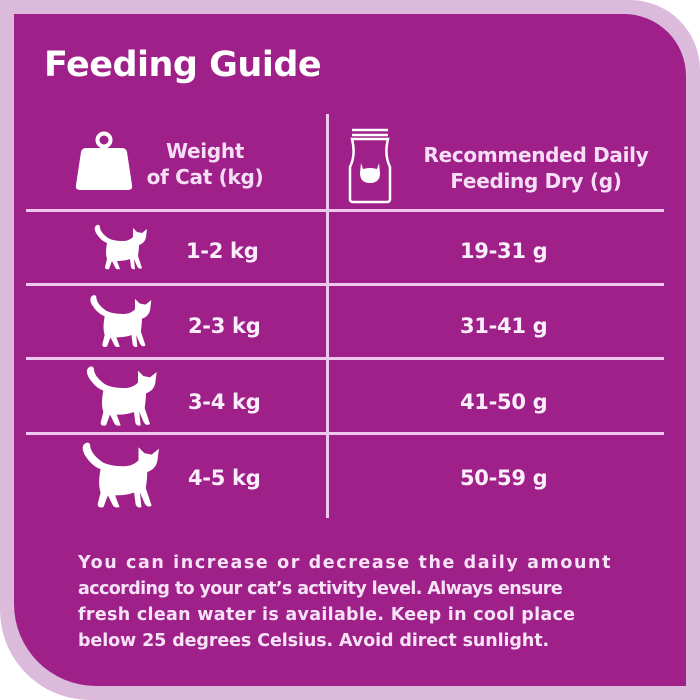 The height and width of the screenshot is (700, 700). What do you see at coordinates (327, 316) in the screenshot?
I see `column-divider` at bounding box center [327, 316].